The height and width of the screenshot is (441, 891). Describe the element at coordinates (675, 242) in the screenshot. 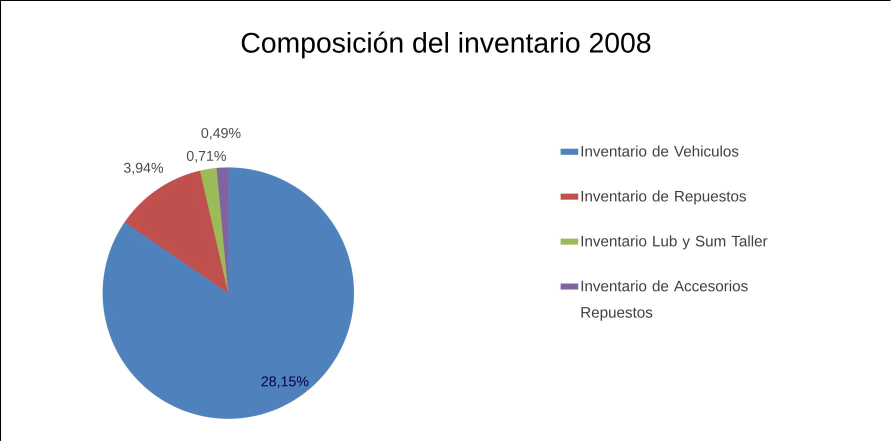

I see `legend-label: Inventario Lub y Sum Taller` at that location.